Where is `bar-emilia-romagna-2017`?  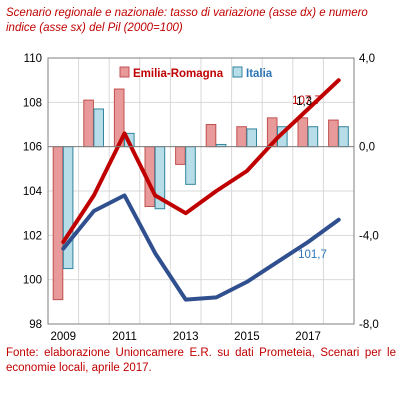 bar-emilia-romagna-2017 is located at coordinates (303, 132).